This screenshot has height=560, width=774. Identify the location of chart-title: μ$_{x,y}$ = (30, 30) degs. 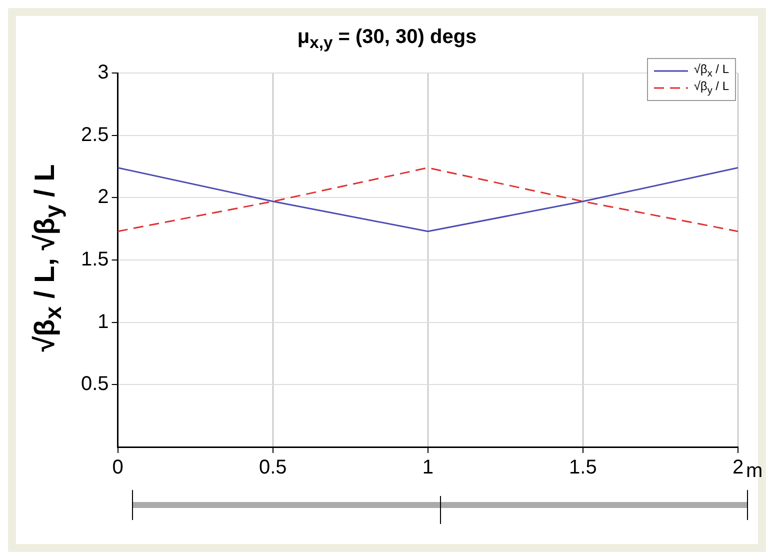
(387, 39).